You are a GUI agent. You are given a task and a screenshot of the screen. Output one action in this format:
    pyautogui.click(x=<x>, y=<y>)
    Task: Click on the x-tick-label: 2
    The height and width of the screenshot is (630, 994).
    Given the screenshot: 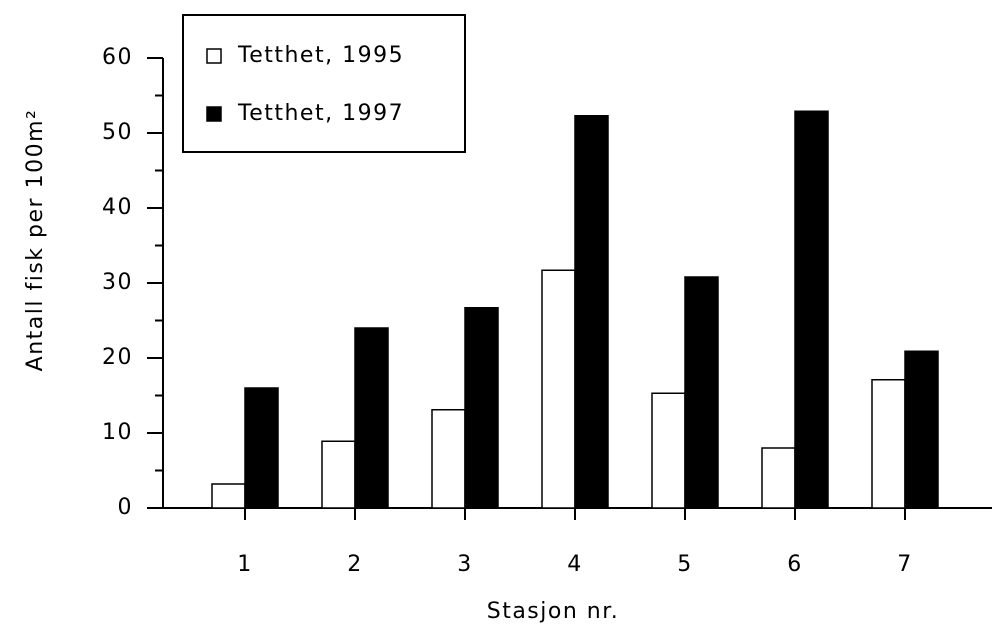 What is the action you would take?
    pyautogui.click(x=355, y=564)
    